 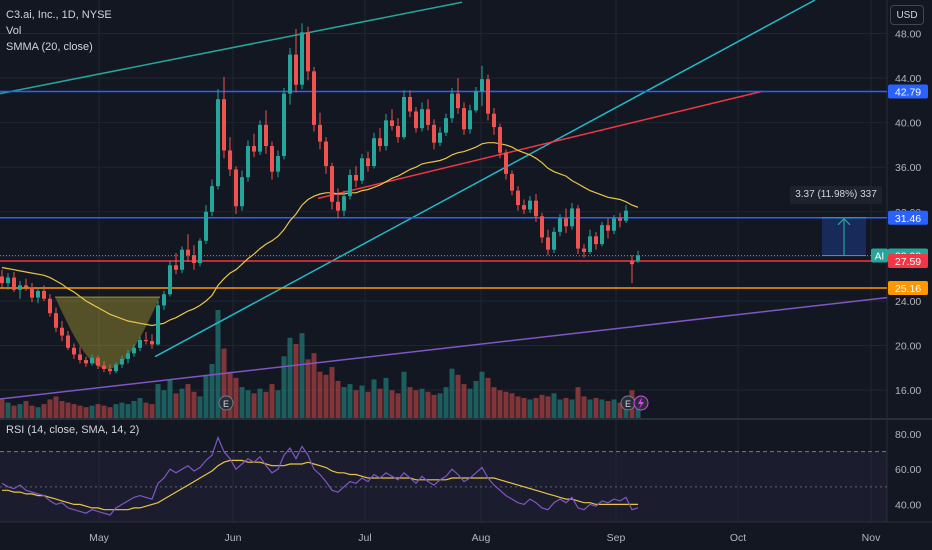 I want to click on time-axis-label: Oct, so click(x=738, y=538).